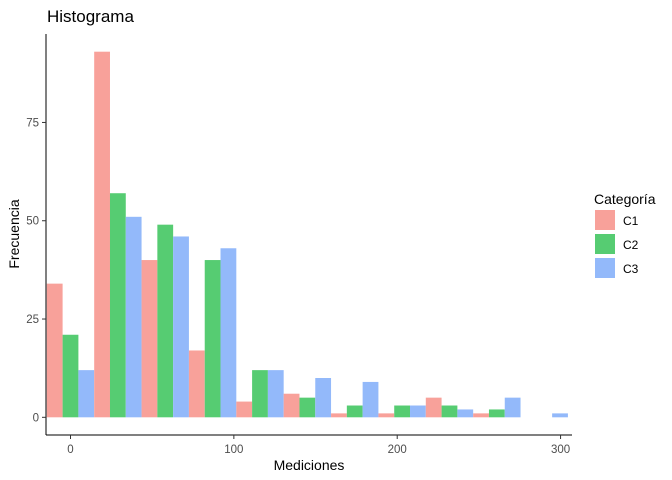 This screenshot has height=480, width=672. Describe the element at coordinates (605, 244) in the screenshot. I see `legend-key-c2` at that location.